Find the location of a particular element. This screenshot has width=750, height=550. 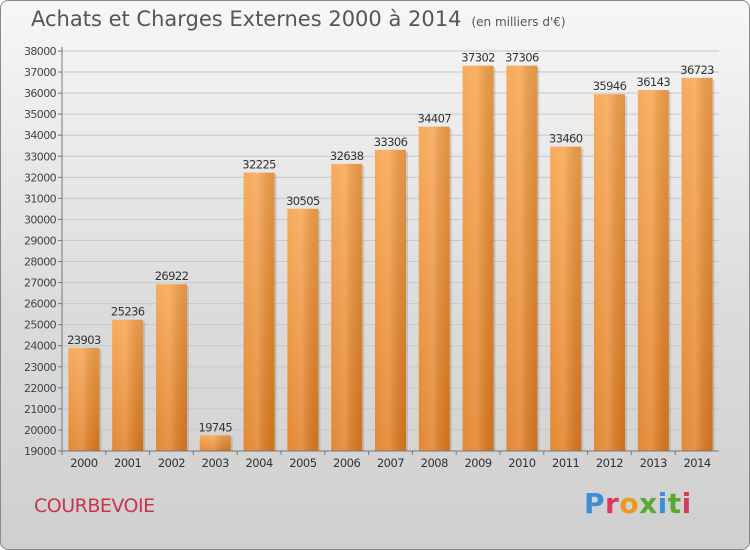

y-tick-label: 31000 is located at coordinates (40, 198).